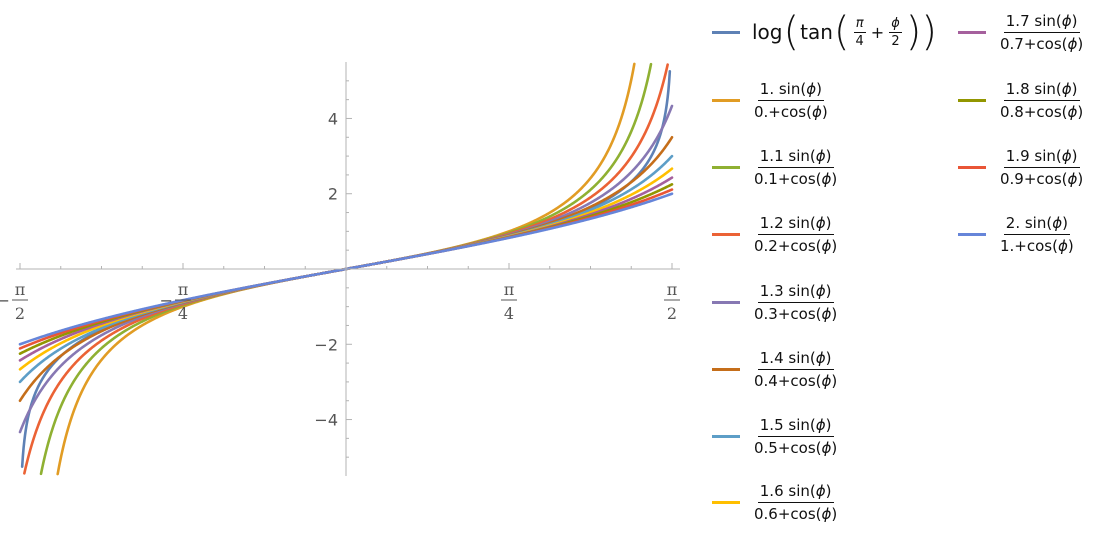 Image resolution: width=1120 pixels, height=533 pixels. What do you see at coordinates (509, 301) in the screenshot?
I see `x-tick-label: π4` at bounding box center [509, 301].